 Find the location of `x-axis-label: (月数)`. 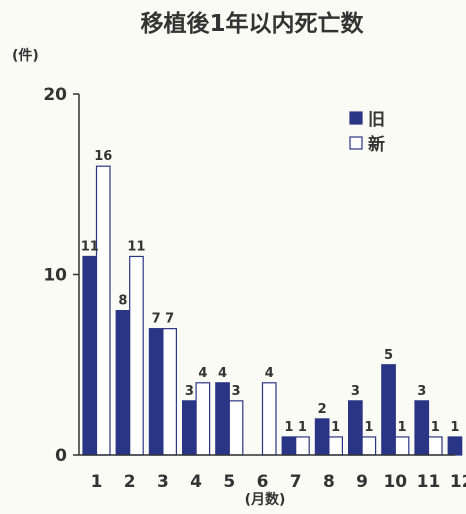

x-axis-label: (月数) is located at coordinates (265, 499).